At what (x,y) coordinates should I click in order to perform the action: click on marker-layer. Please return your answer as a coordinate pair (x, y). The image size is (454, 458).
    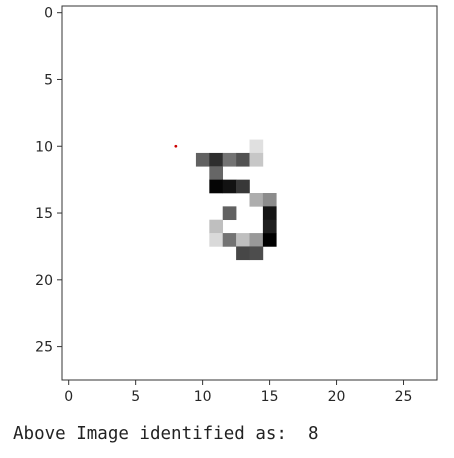
    Looking at the image, I should click on (176, 146).